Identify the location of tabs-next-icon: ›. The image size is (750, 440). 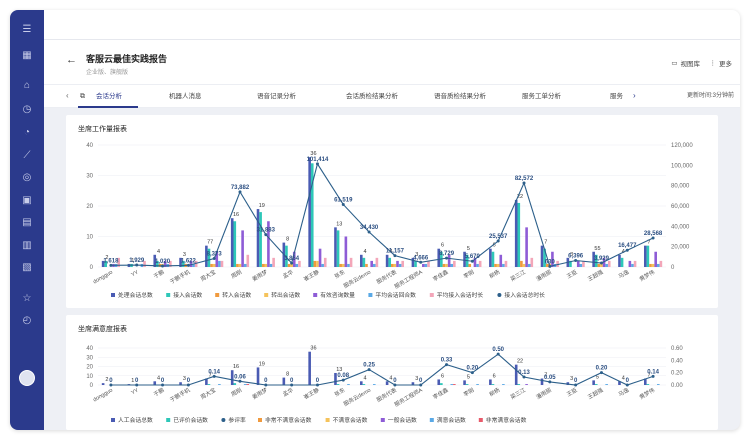
(634, 95).